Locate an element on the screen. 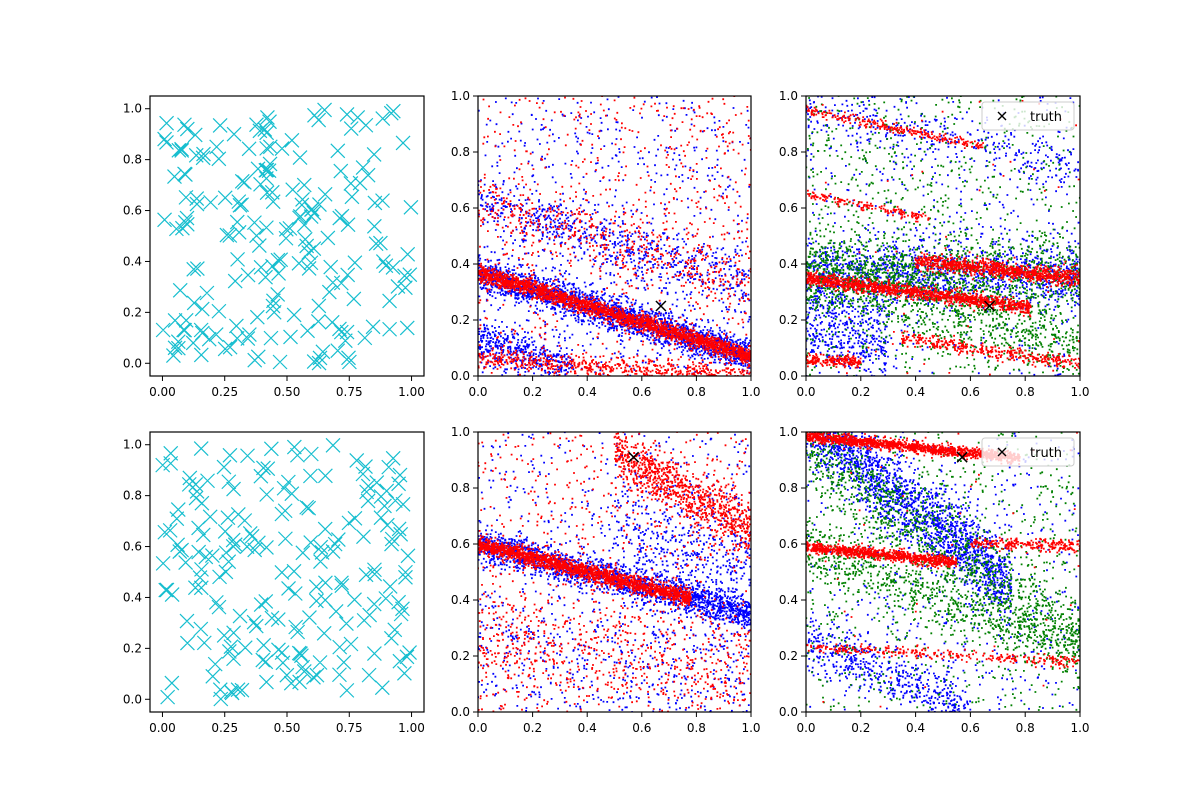 This screenshot has height=800, width=1200. subplot-2: 0.0 0.2 0.4 0.6 0.8 1.0 0.0 0.2 0.4 0.6 0.8 1.0 is located at coordinates (606, 244).